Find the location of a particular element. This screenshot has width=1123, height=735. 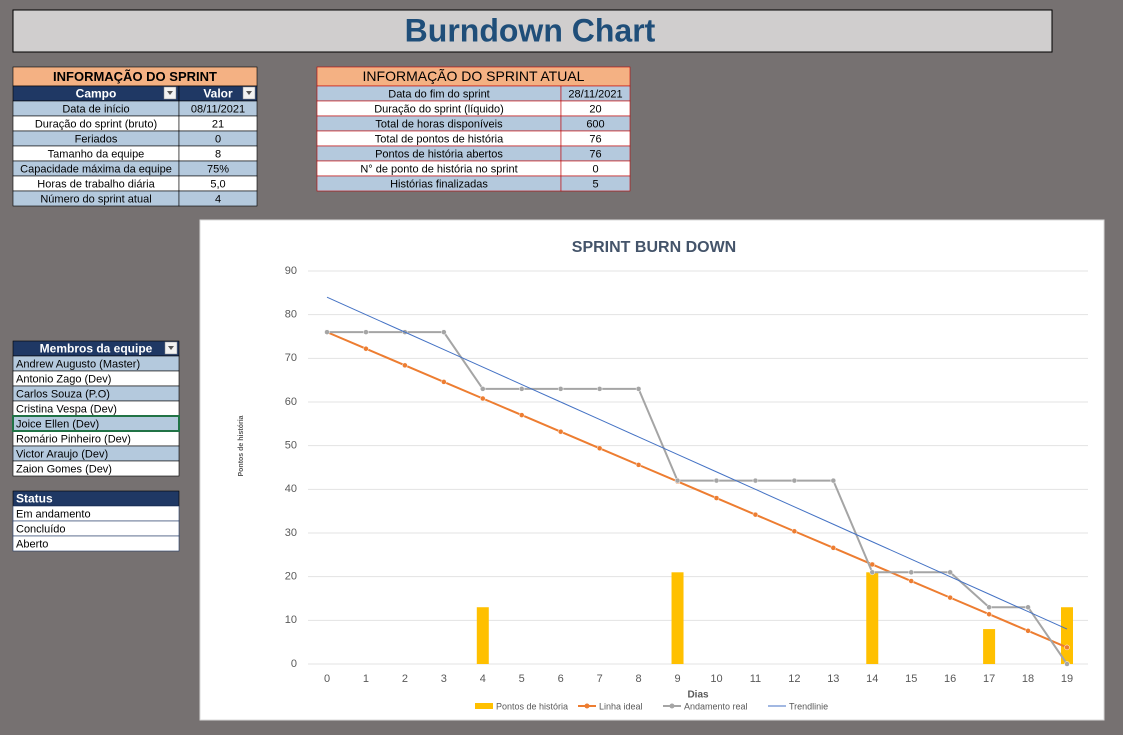

legend-label: Trendlinie is located at coordinates (808, 706).